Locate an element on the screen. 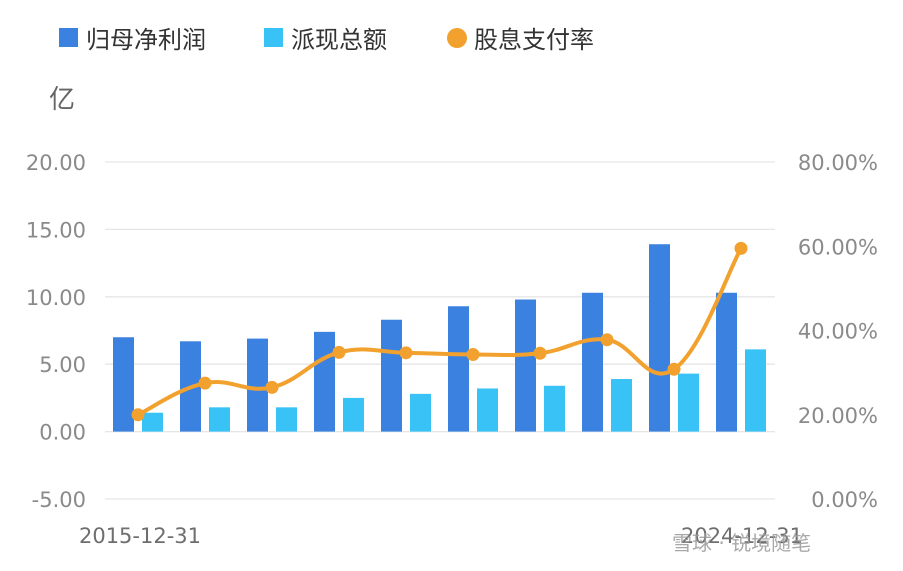 The image size is (903, 571). y-left-tick: 0.00 is located at coordinates (62, 433).